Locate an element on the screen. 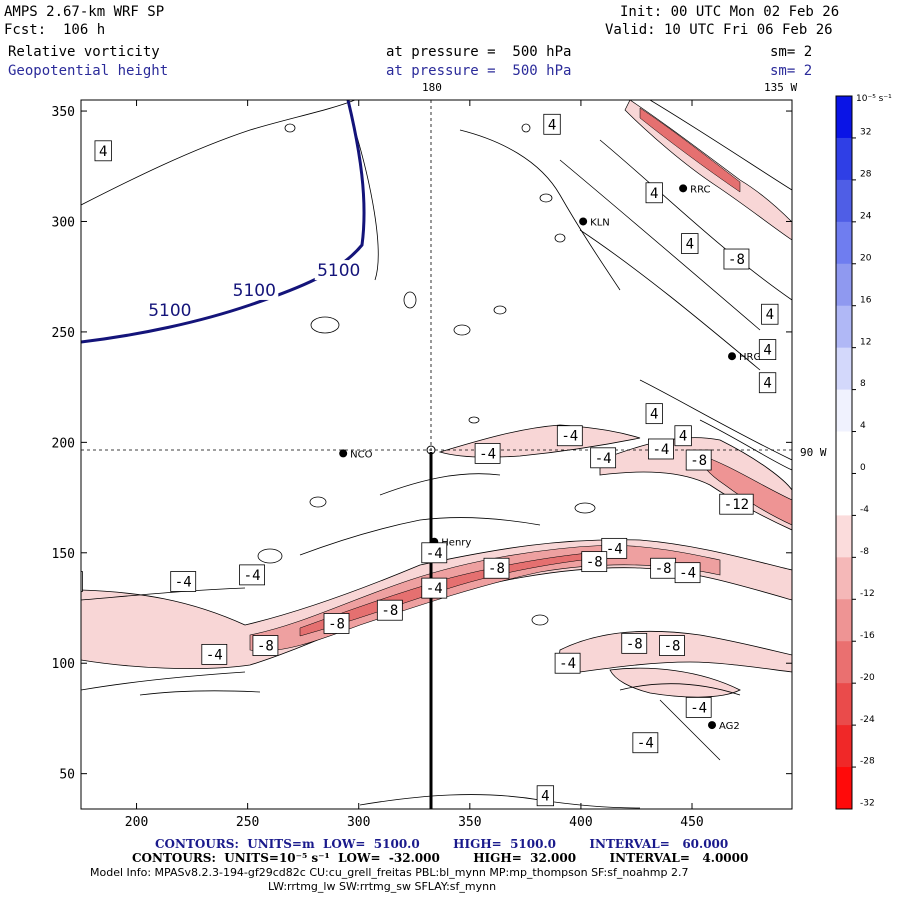 This screenshot has height=900, width=900. vorticity-band-northeast-core is located at coordinates (690, 150).